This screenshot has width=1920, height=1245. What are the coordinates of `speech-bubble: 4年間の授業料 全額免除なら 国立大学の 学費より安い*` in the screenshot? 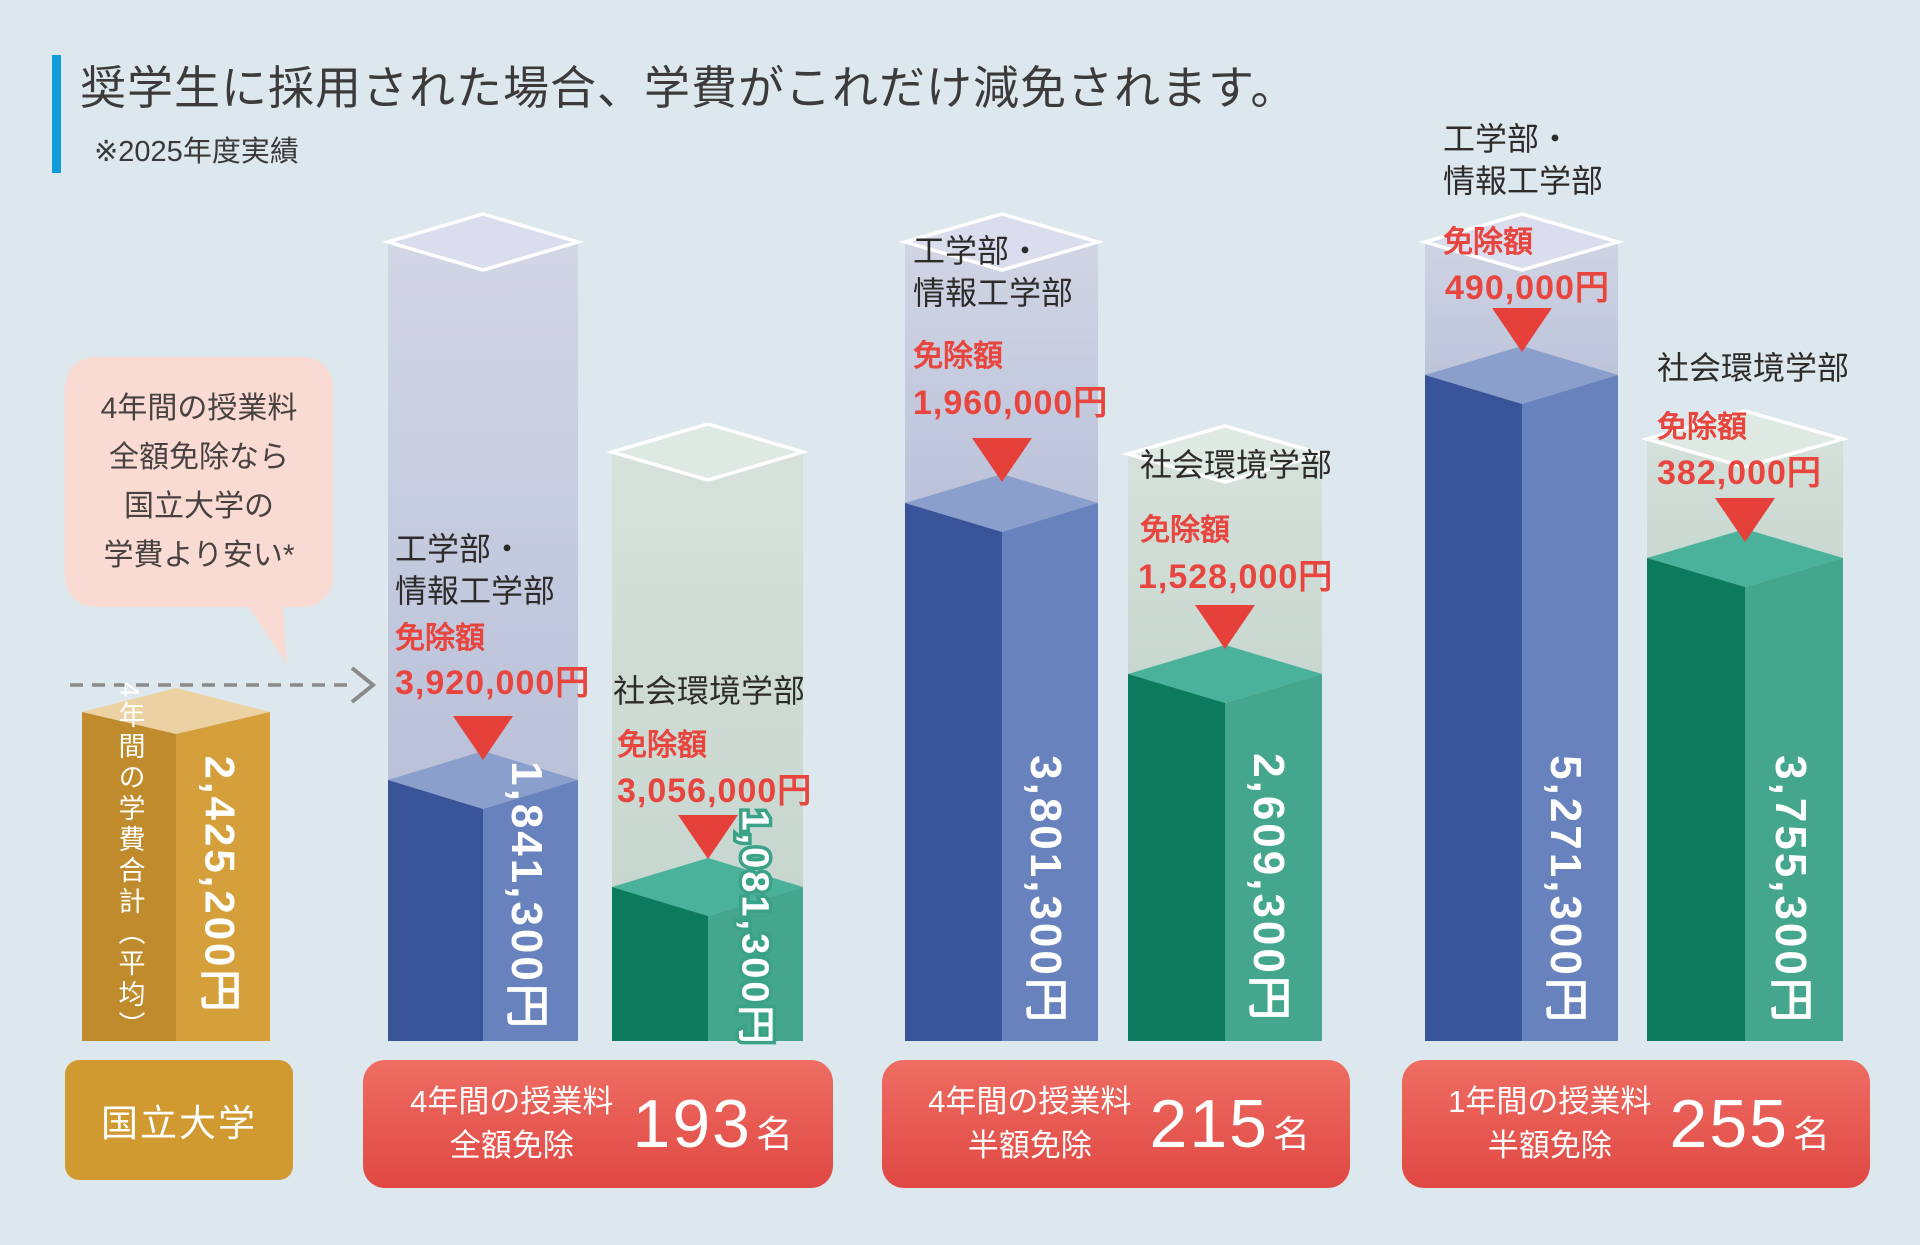 It's located at (199, 482).